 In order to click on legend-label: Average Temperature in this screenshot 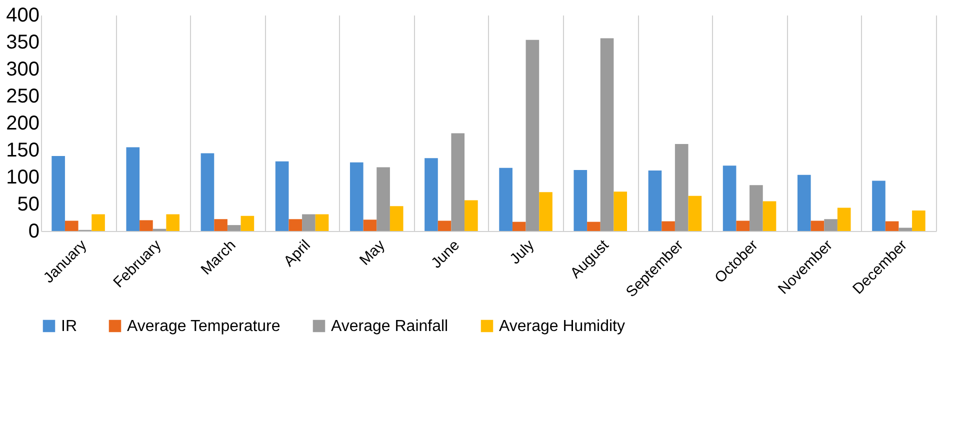, I will do `click(203, 326)`.